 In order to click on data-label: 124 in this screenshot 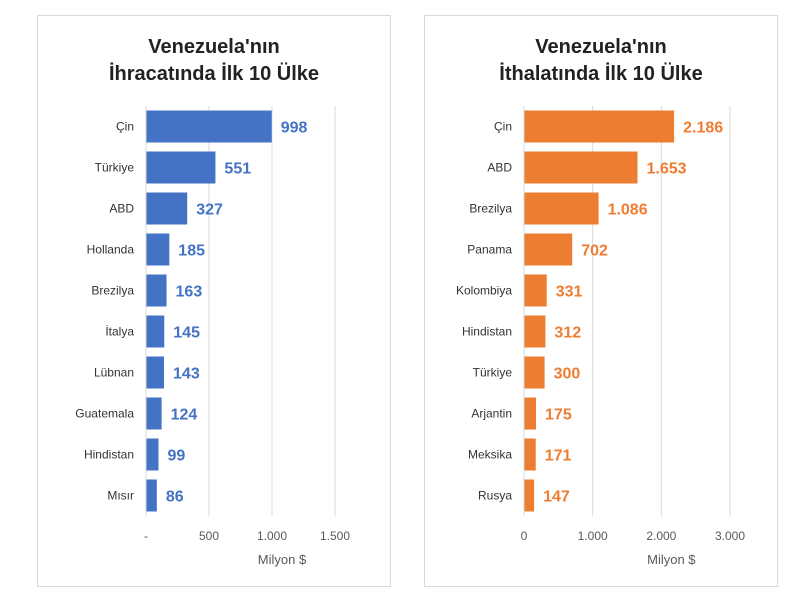, I will do `click(184, 415)`.